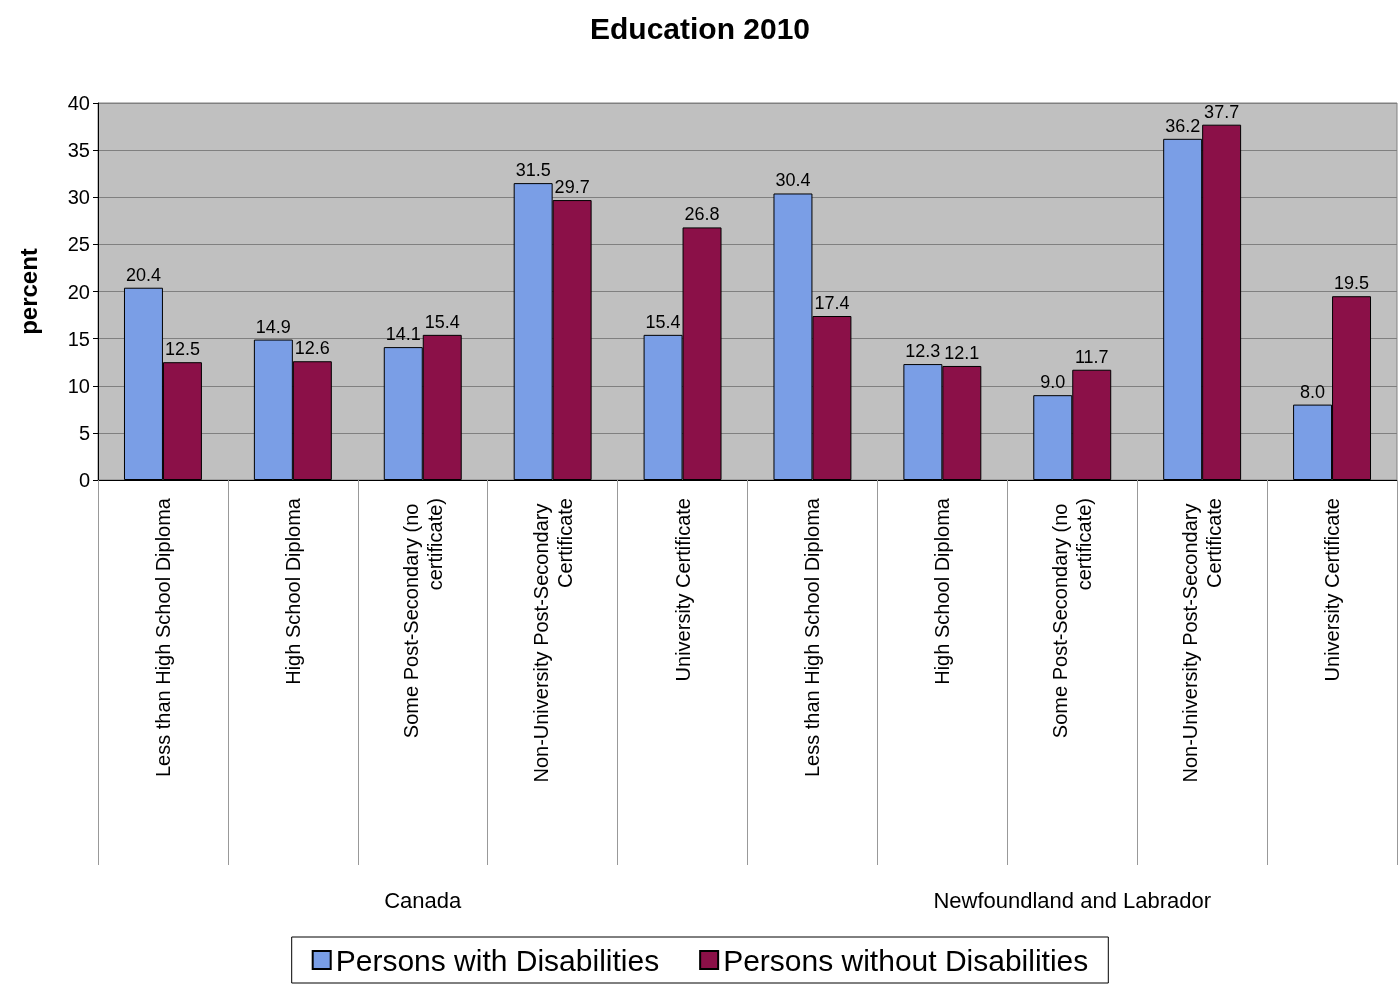 This screenshot has height=987, width=1400. I want to click on chart-title: Education 2010, so click(700, 28).